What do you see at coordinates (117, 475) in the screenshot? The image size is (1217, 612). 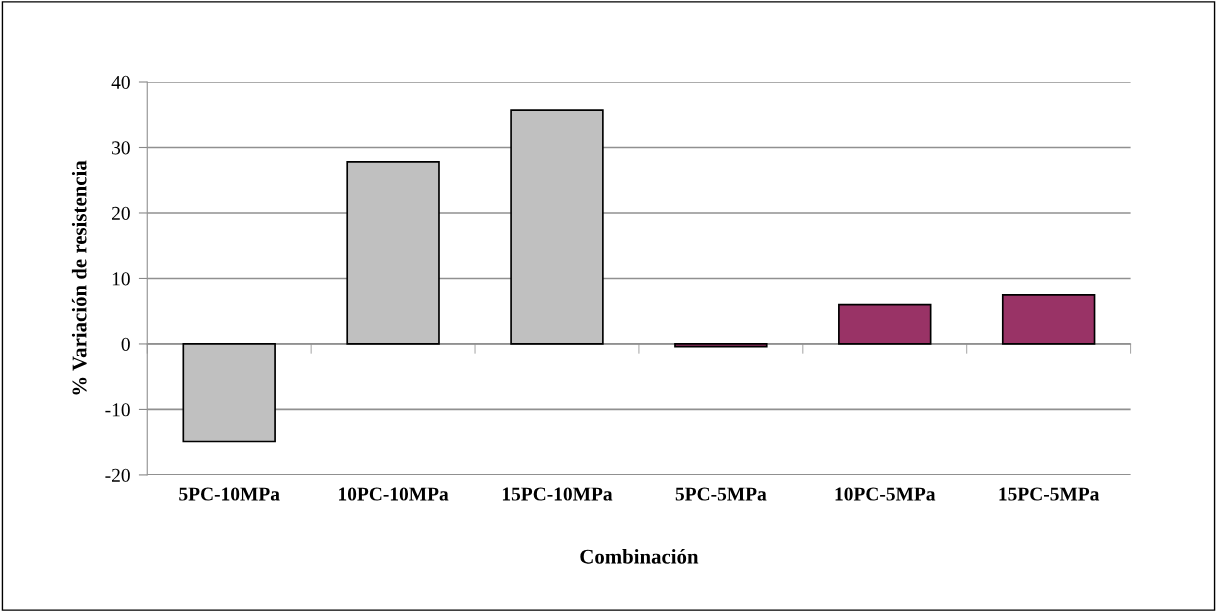 I see `y-tick-label: -20` at bounding box center [117, 475].